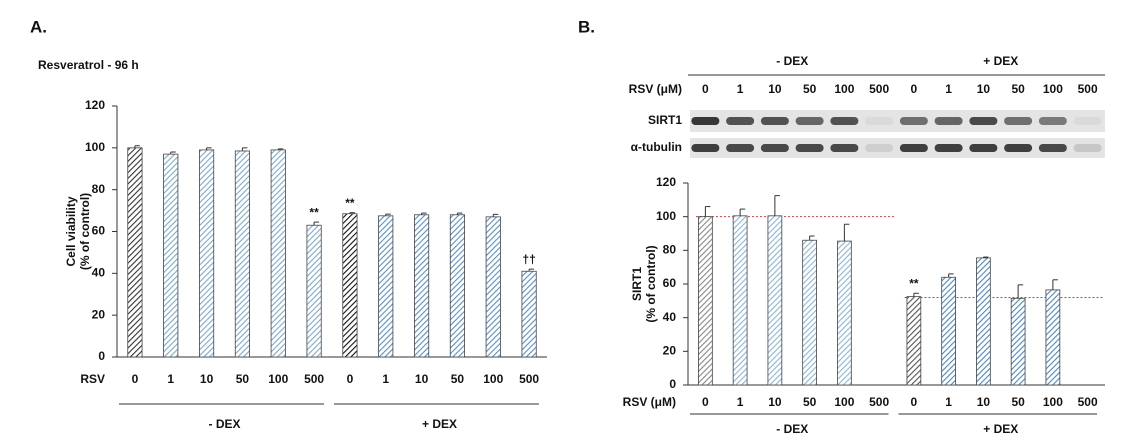 This screenshot has width=1132, height=446. I want to click on blot-group-label: + DEX, so click(1000, 61).